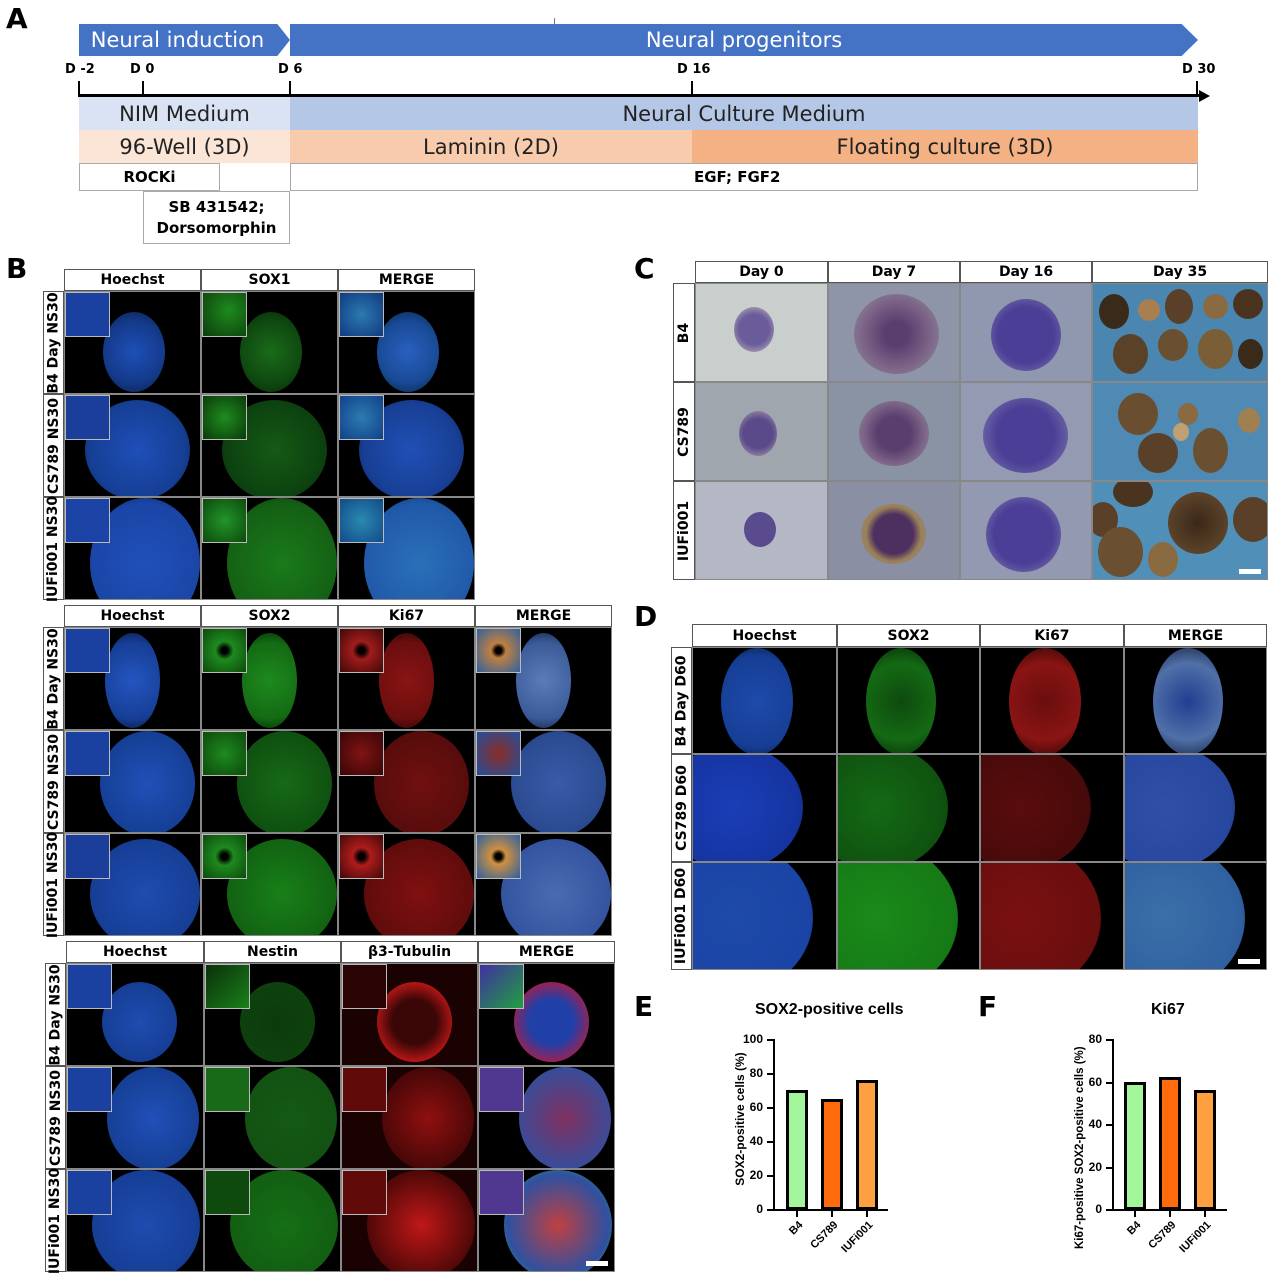  What do you see at coordinates (744, 40) in the screenshot?
I see `phase-neural-progenitors: Neural progenitors` at bounding box center [744, 40].